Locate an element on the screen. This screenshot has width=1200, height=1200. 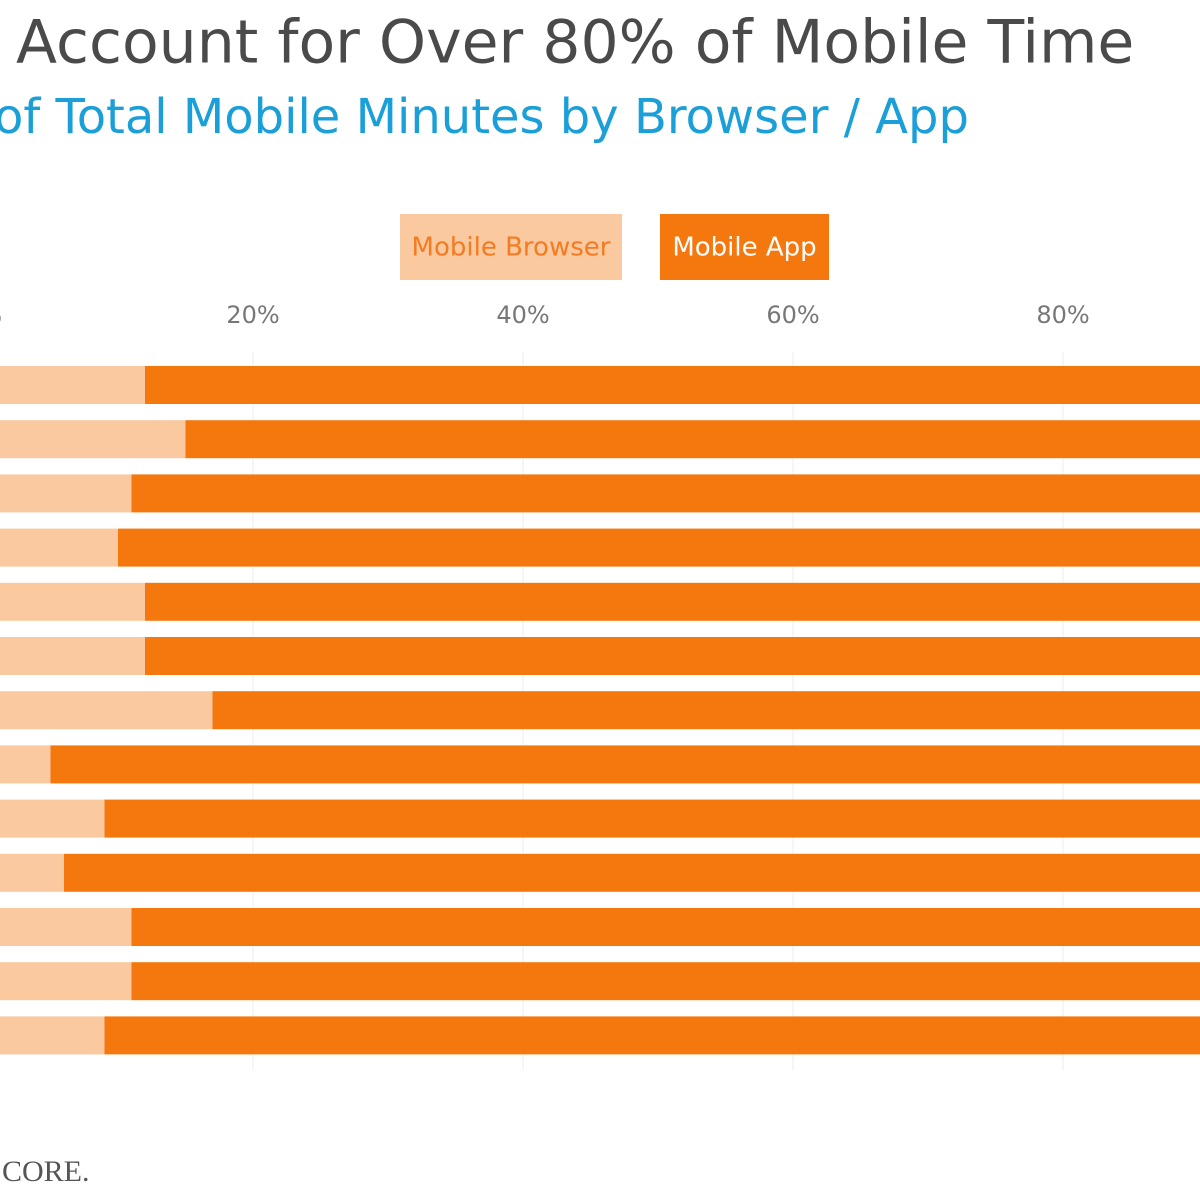
legend-label: Mobile Browser is located at coordinates (511, 248).